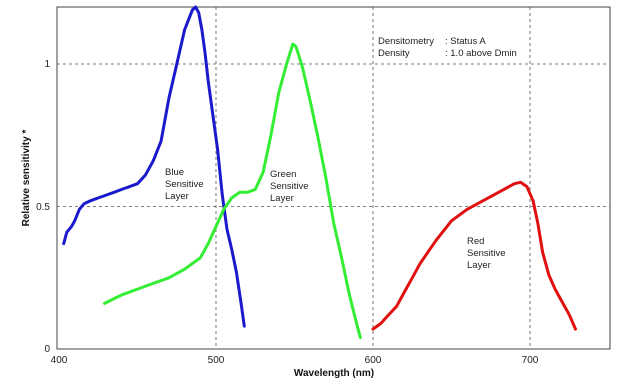 Image resolution: width=638 pixels, height=387 pixels. I want to click on y-tick-label: 1, so click(47, 64).